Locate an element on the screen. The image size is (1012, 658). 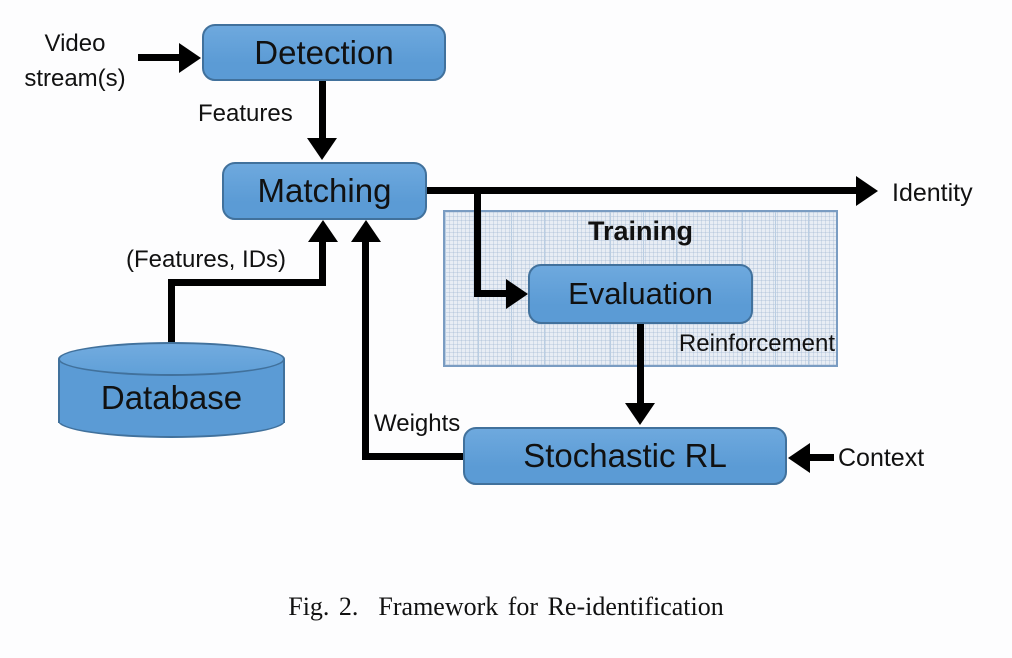
caption-figure-number: Fig. 2. is located at coordinates (323, 606).